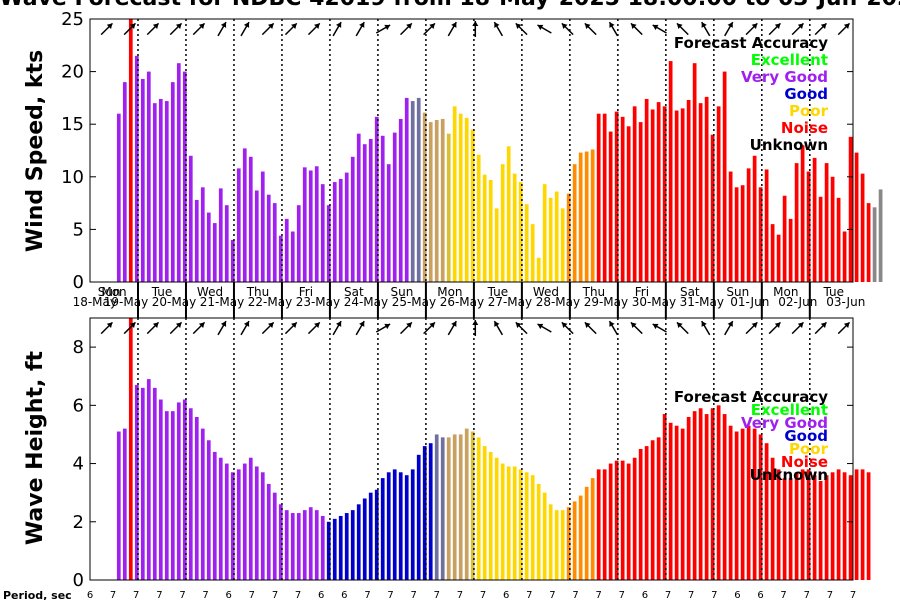  I want to click on y-tick-label: 0, so click(78, 580).